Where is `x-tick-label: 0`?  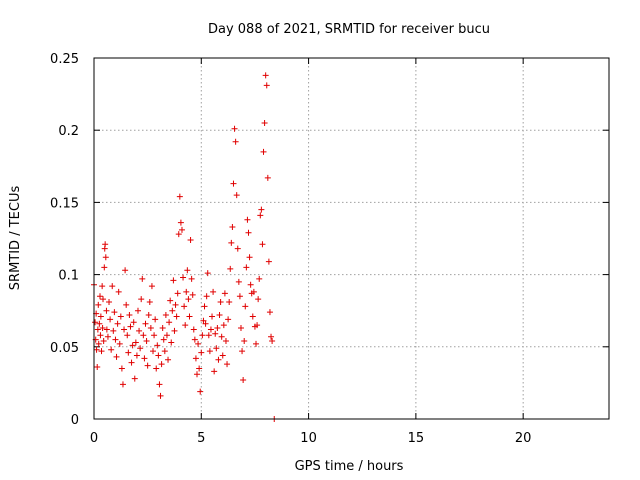 x-tick-label: 0 is located at coordinates (94, 438).